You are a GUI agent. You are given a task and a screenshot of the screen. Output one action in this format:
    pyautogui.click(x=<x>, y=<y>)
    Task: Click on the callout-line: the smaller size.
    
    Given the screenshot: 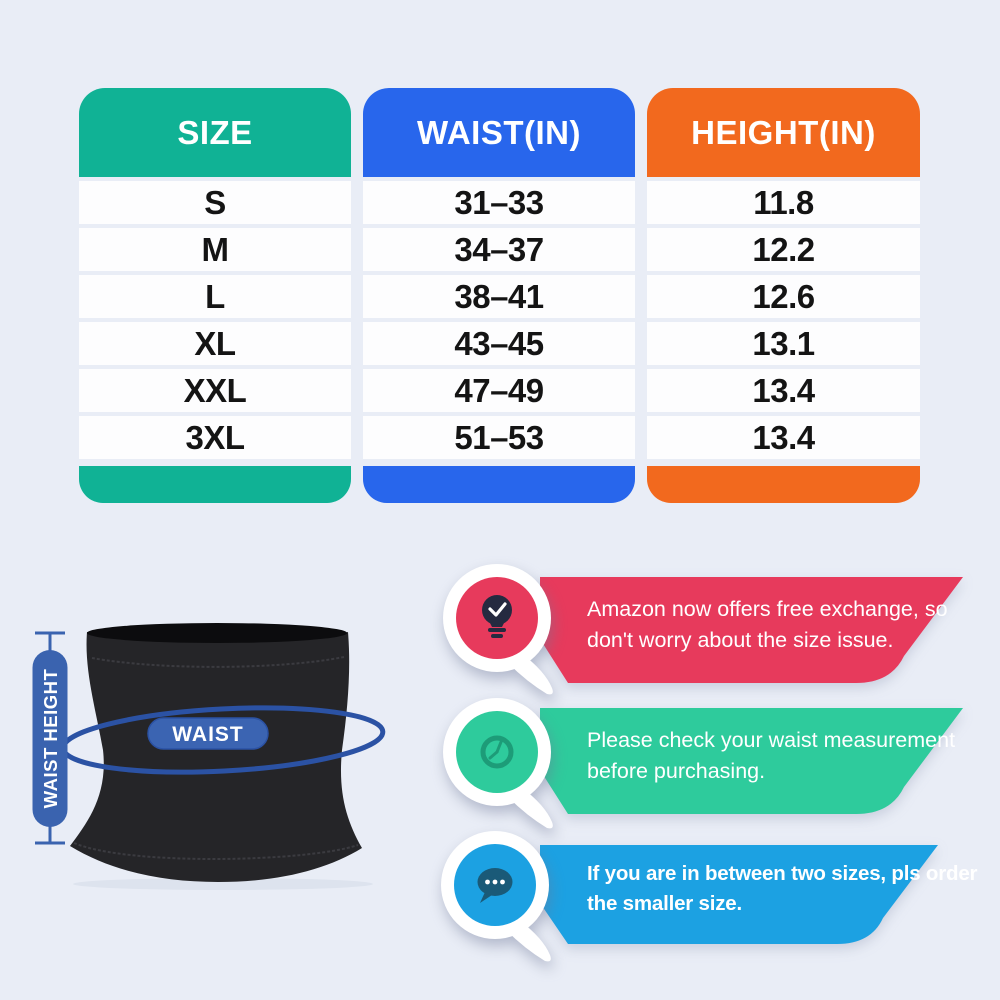 What is the action you would take?
    pyautogui.click(x=664, y=903)
    